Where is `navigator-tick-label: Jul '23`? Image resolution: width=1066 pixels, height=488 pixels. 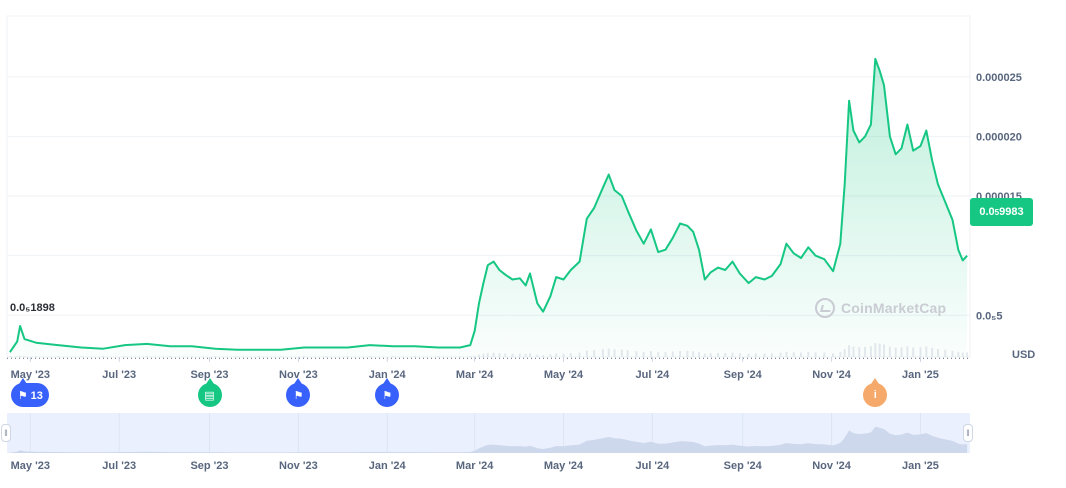 navigator-tick-label: Jul '23 is located at coordinates (119, 466).